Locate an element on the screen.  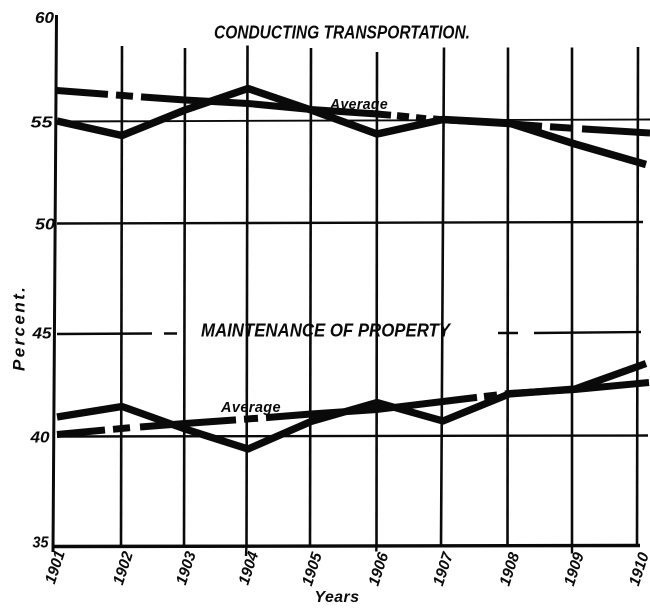
svg-text: 60 is located at coordinates (44, 18).